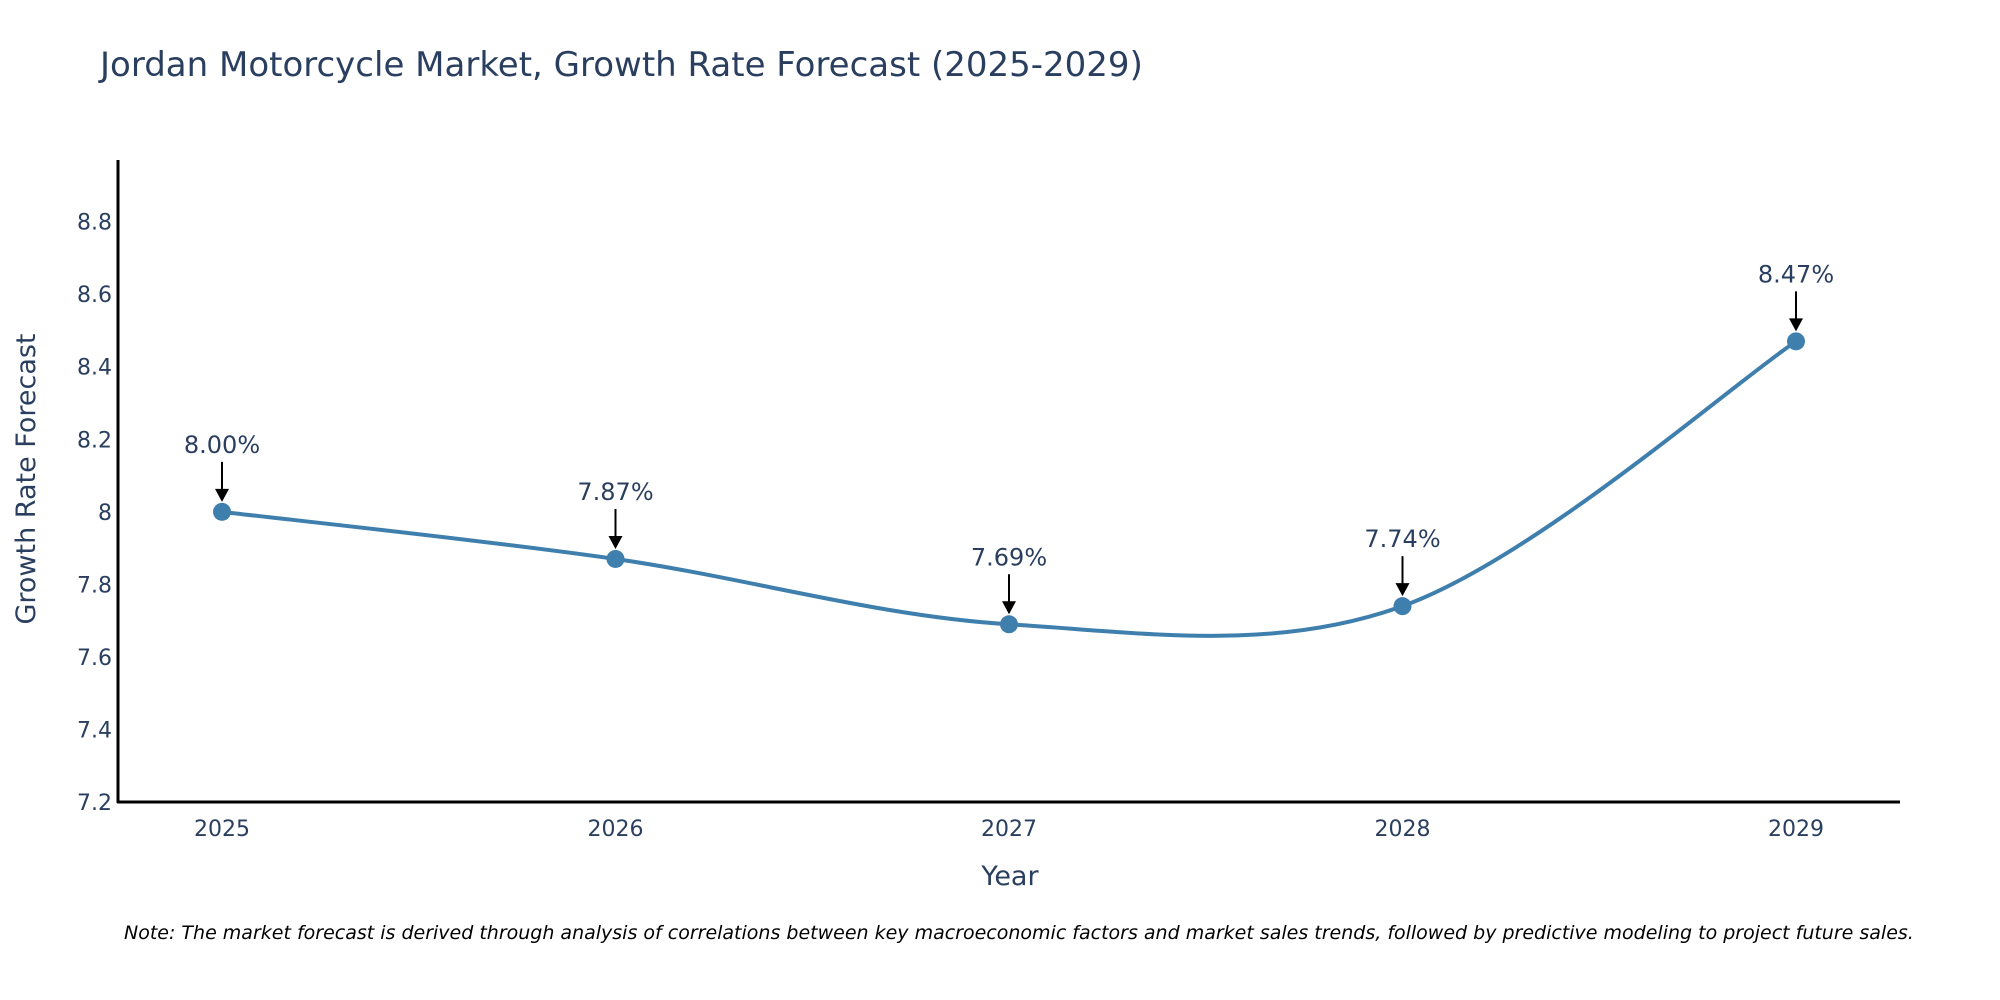 This screenshot has width=2000, height=1000. I want to click on y-tick-label: 8, so click(105, 513).